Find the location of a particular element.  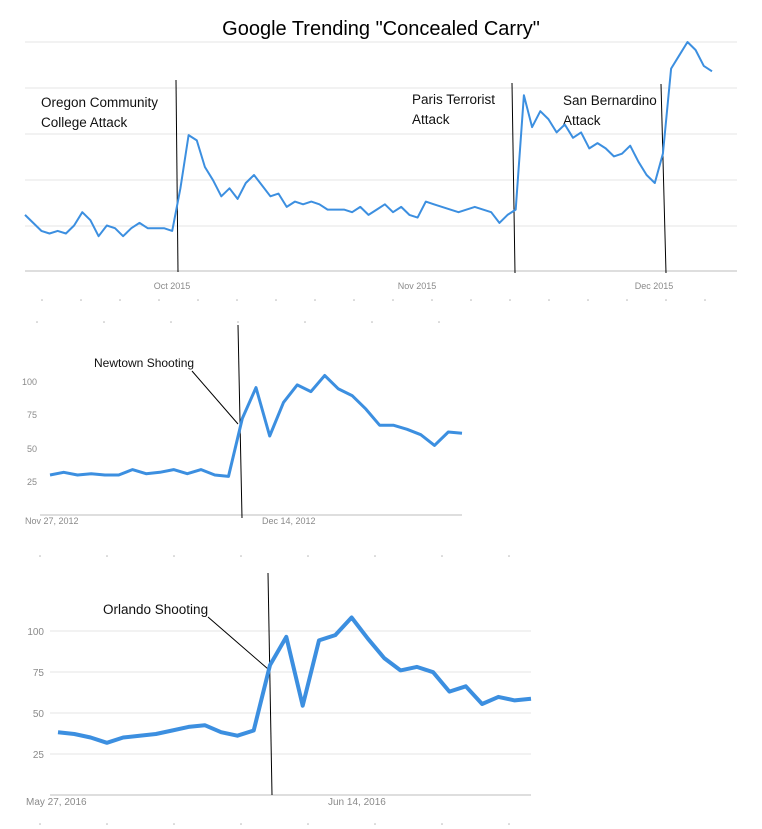

annotation-oregon-line2: College Attack is located at coordinates (84, 122).